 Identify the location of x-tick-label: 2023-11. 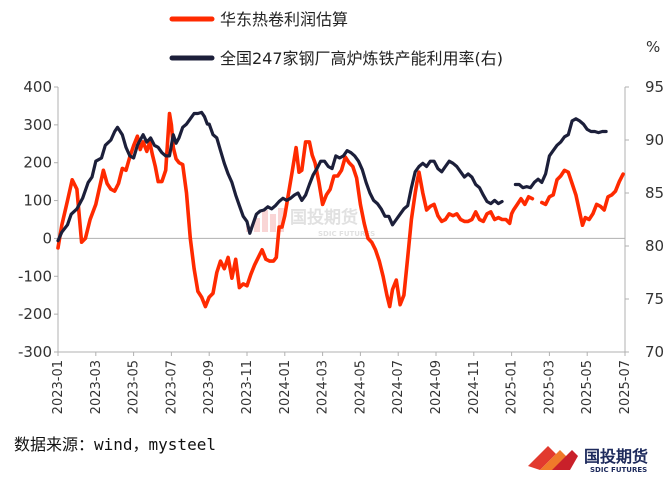
(247, 387).